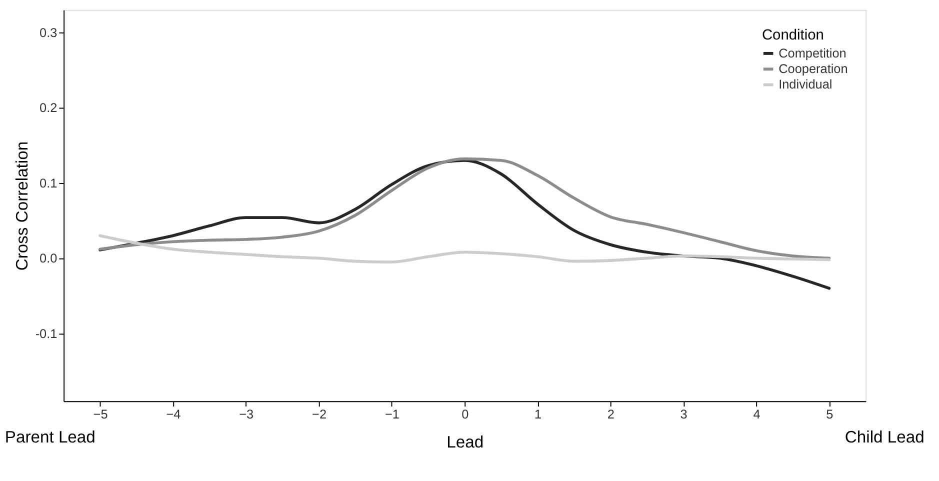 Image resolution: width=939 pixels, height=481 pixels. I want to click on x-tick-label: 0, so click(465, 414).